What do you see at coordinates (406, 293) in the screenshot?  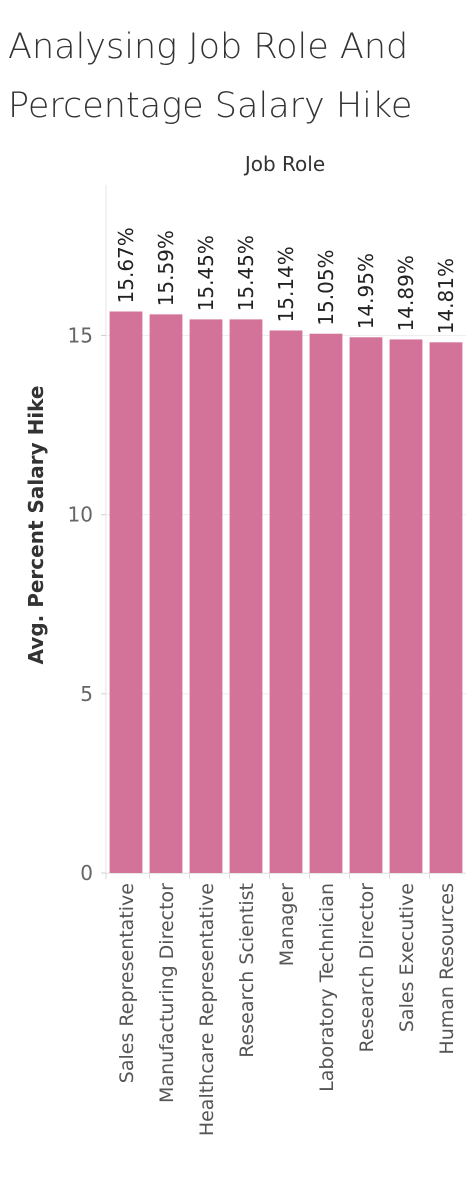 I see `bar-value-label: 14.89%` at bounding box center [406, 293].